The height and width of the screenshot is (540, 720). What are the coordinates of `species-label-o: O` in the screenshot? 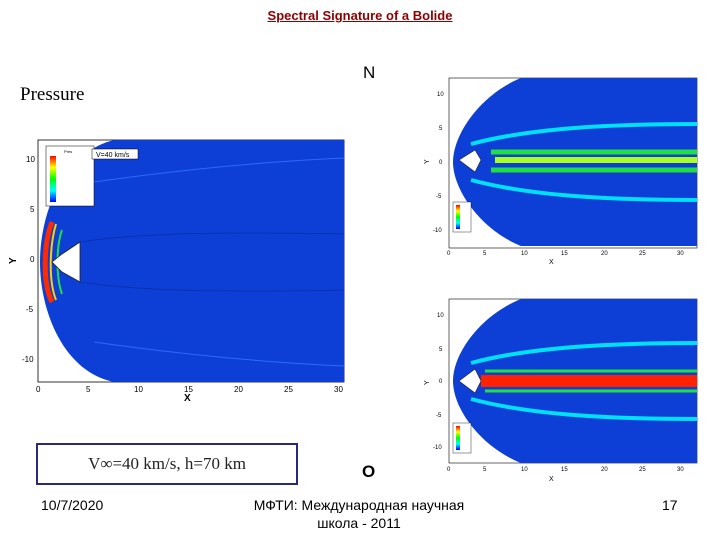 It's located at (369, 471).